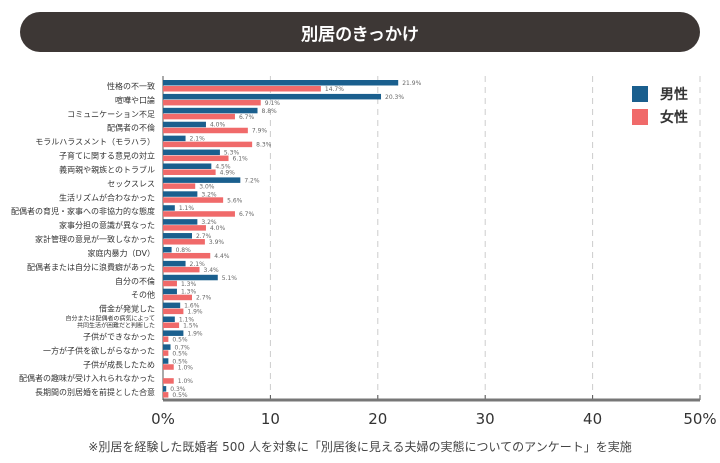  Describe the element at coordinates (674, 95) in the screenshot. I see `legend-label-male: 男性` at that location.